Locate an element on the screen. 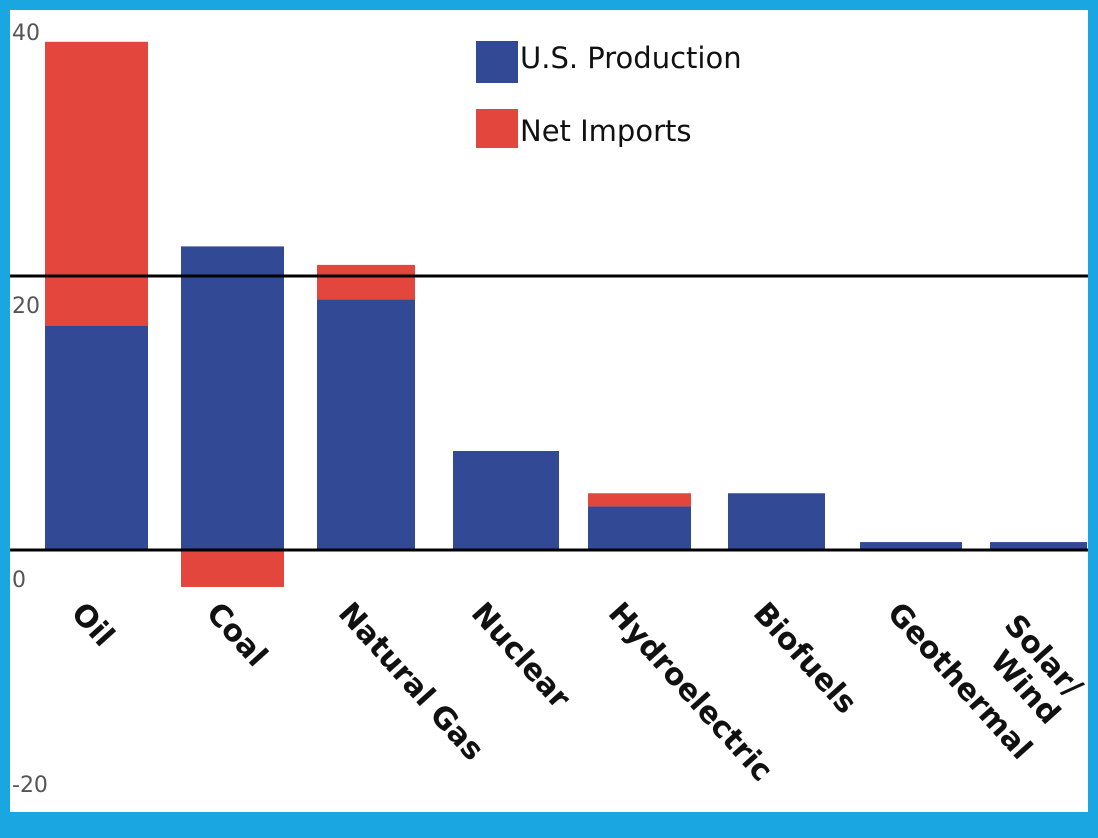 Image resolution: width=1098 pixels, height=838 pixels. y-tick-labels: 40 20 0 -20 is located at coordinates (30, 409).